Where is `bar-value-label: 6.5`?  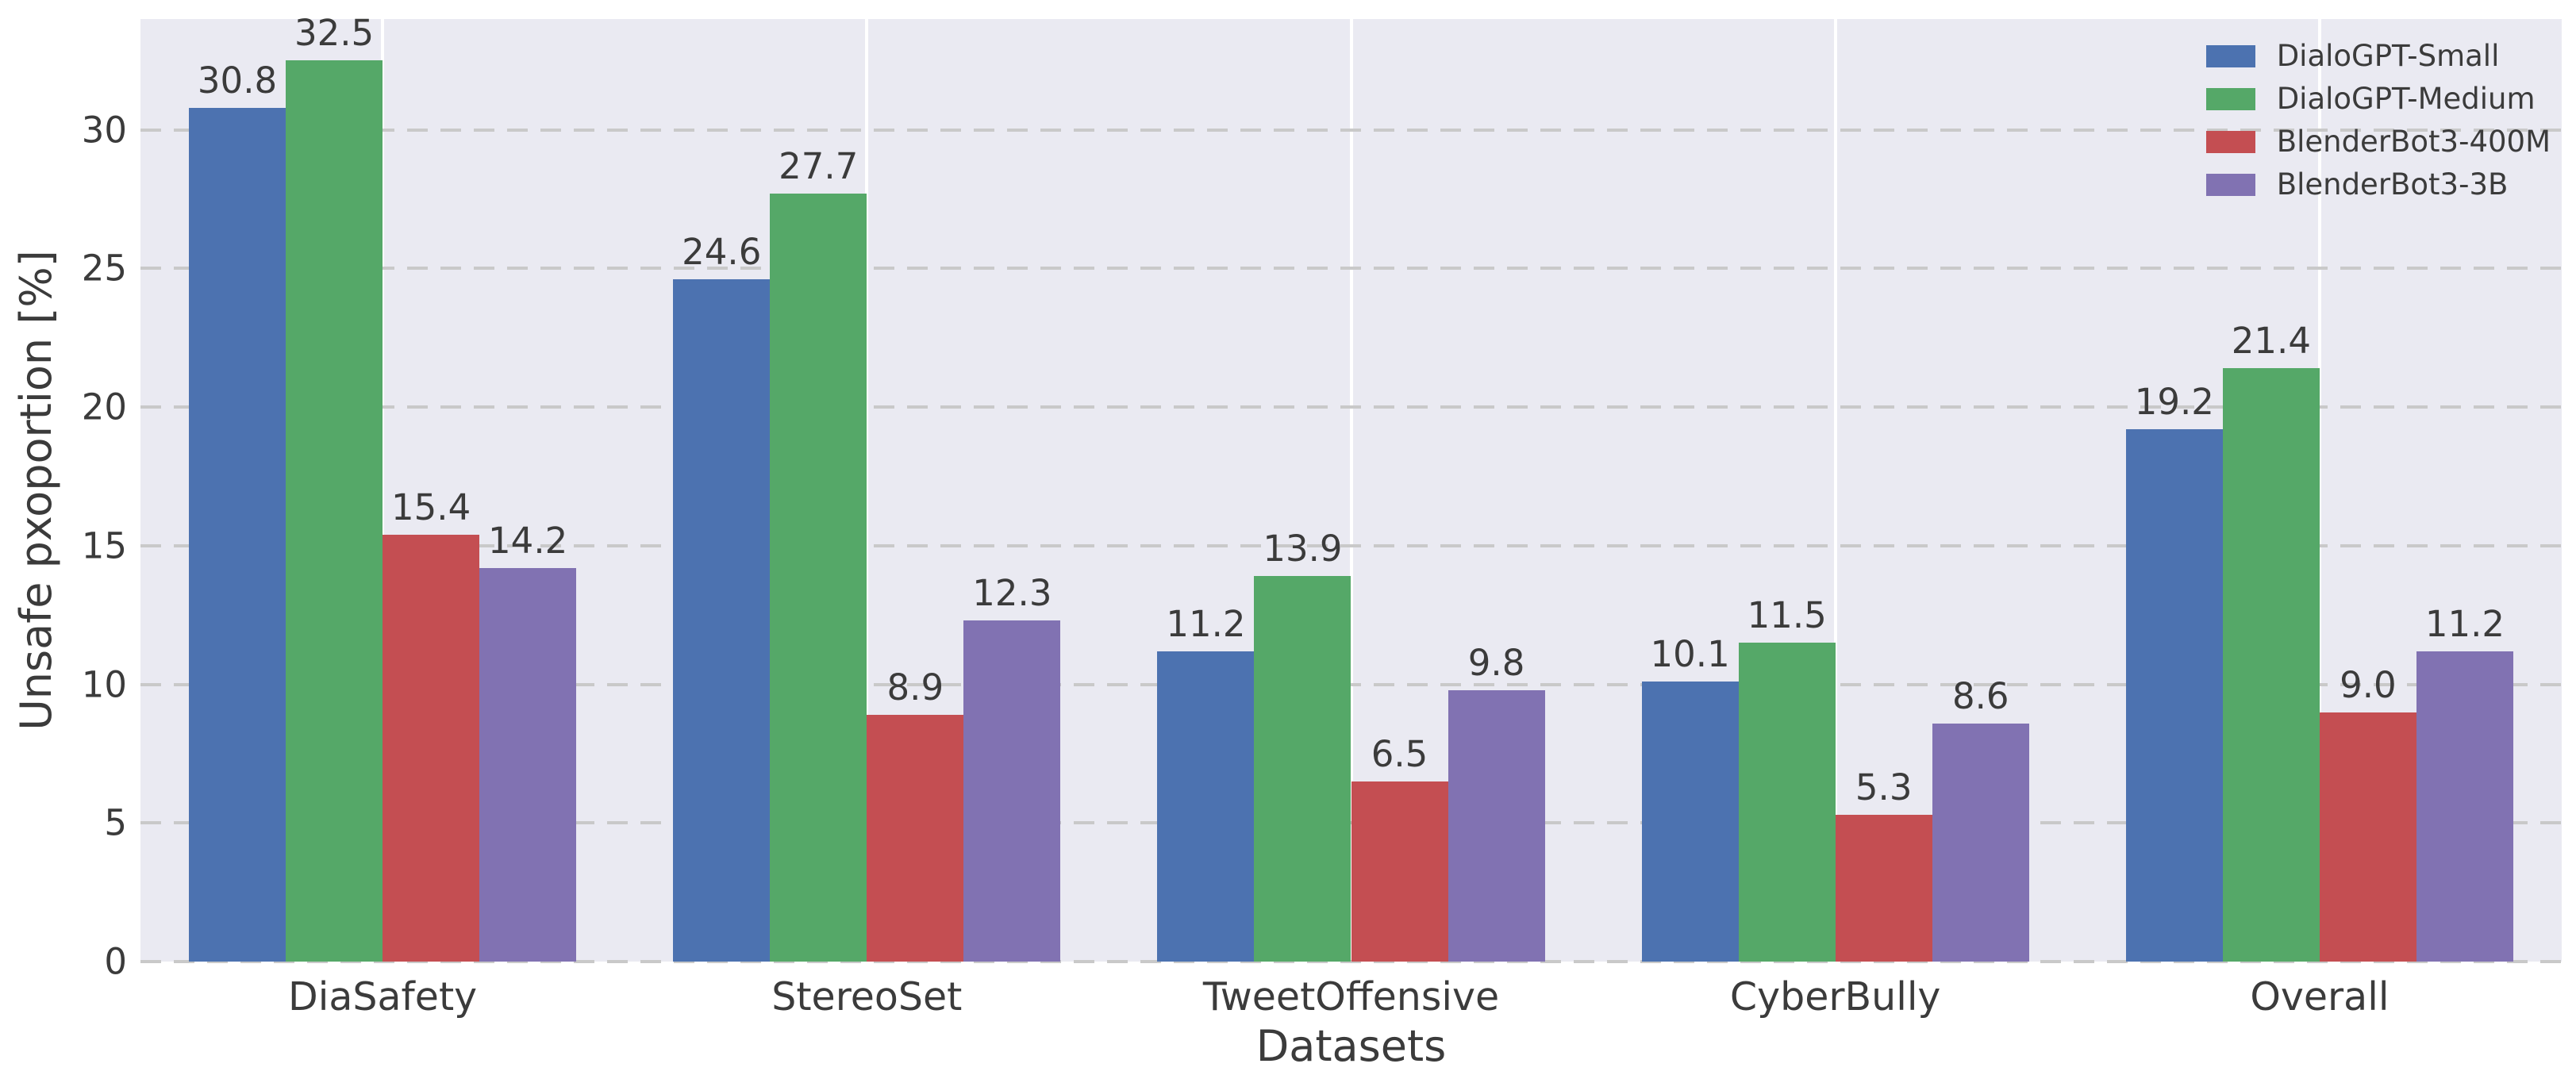
bar-value-label: 6.5 is located at coordinates (1399, 753).